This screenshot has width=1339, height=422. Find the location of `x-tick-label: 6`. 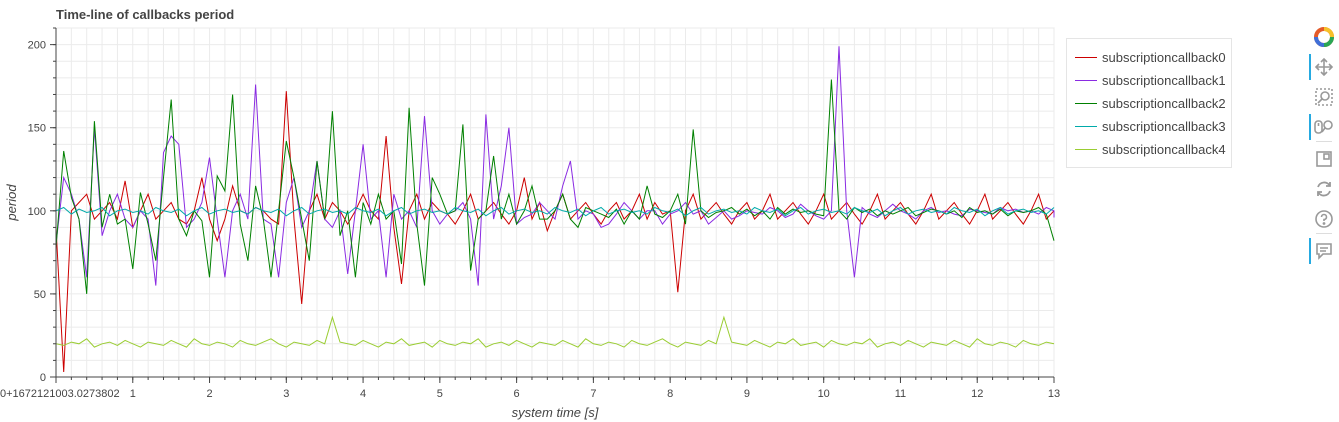

x-tick-label: 6 is located at coordinates (517, 394).